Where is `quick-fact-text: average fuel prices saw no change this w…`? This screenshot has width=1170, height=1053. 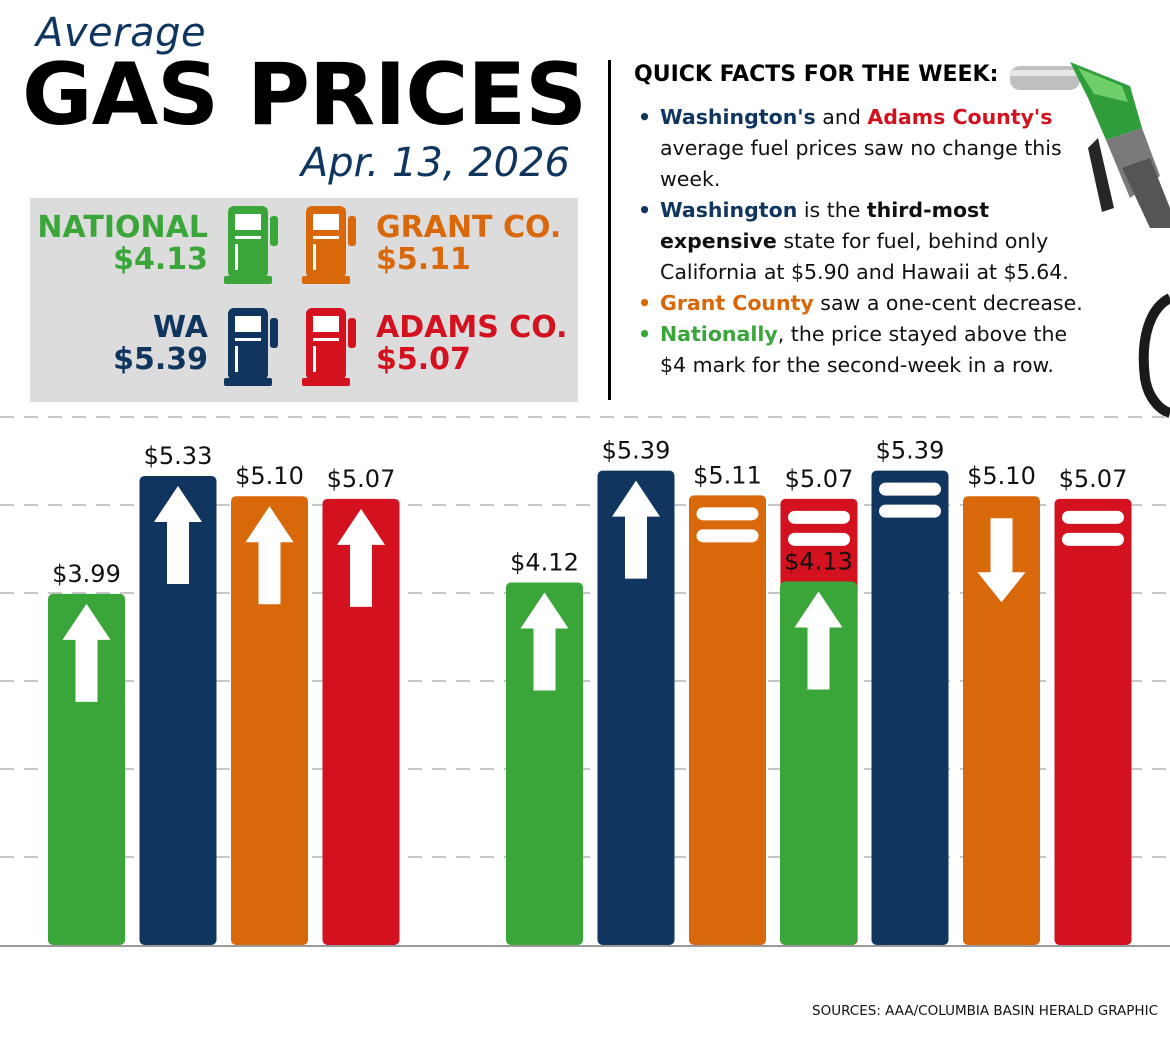
quick-fact-text: average fuel prices saw no change this w… is located at coordinates (861, 163).